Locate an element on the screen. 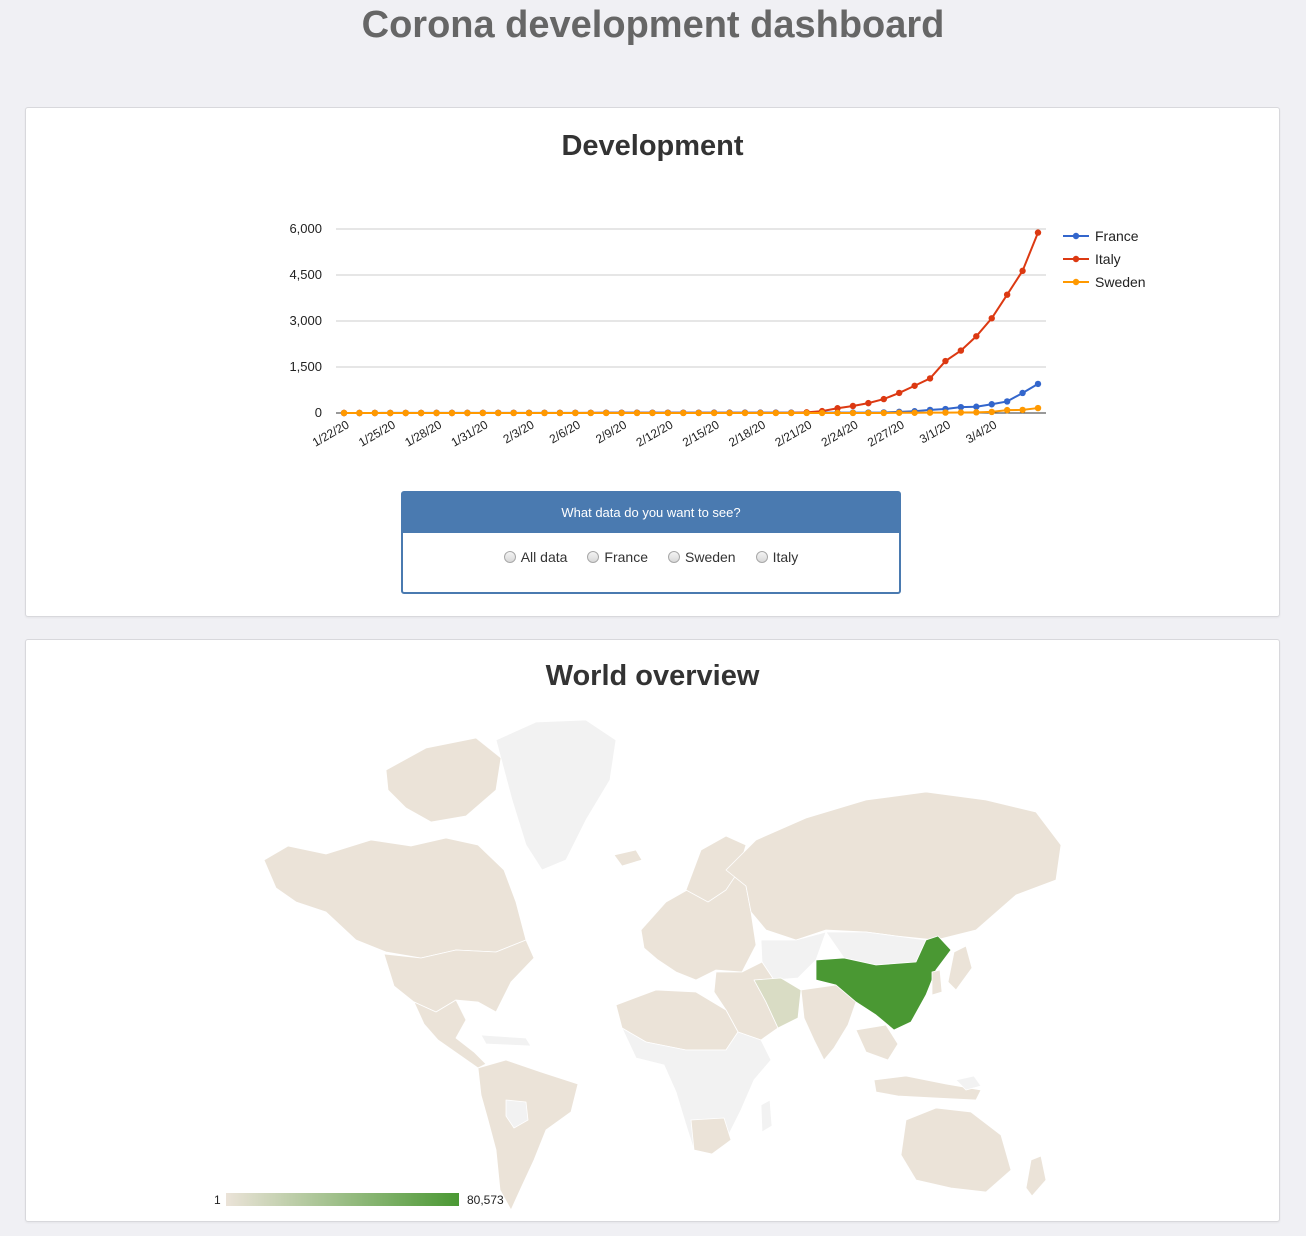  map-region-africa is located at coordinates (696, 1090).